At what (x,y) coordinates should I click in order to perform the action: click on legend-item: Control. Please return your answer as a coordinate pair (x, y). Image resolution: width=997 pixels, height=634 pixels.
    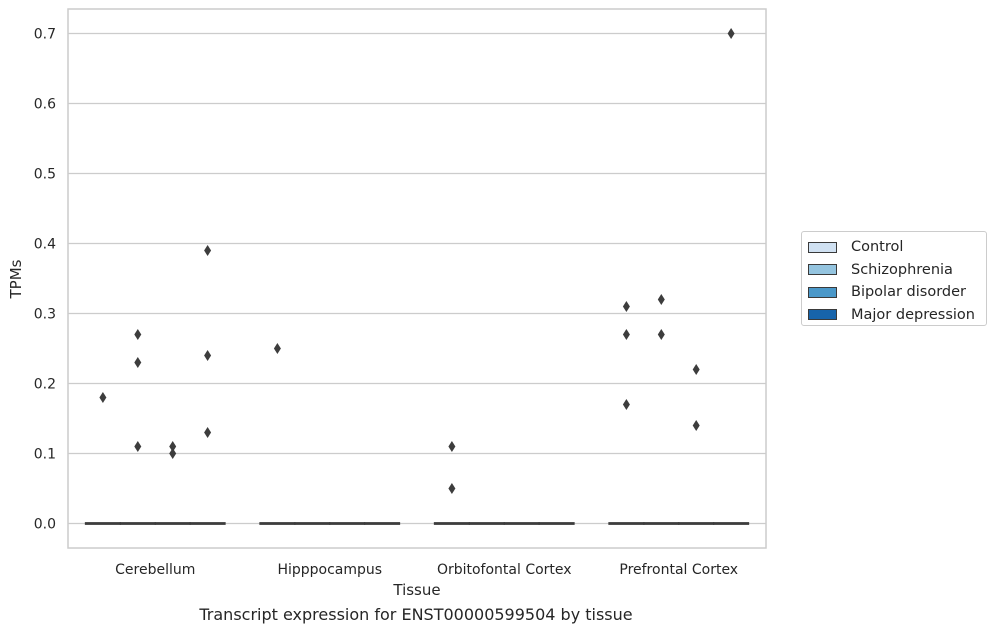
    Looking at the image, I should click on (897, 247).